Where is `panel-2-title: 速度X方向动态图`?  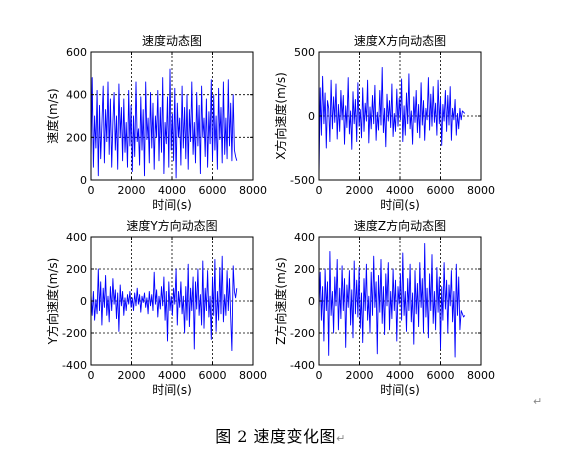 panel-2-title: 速度X方向动态图 is located at coordinates (400, 40).